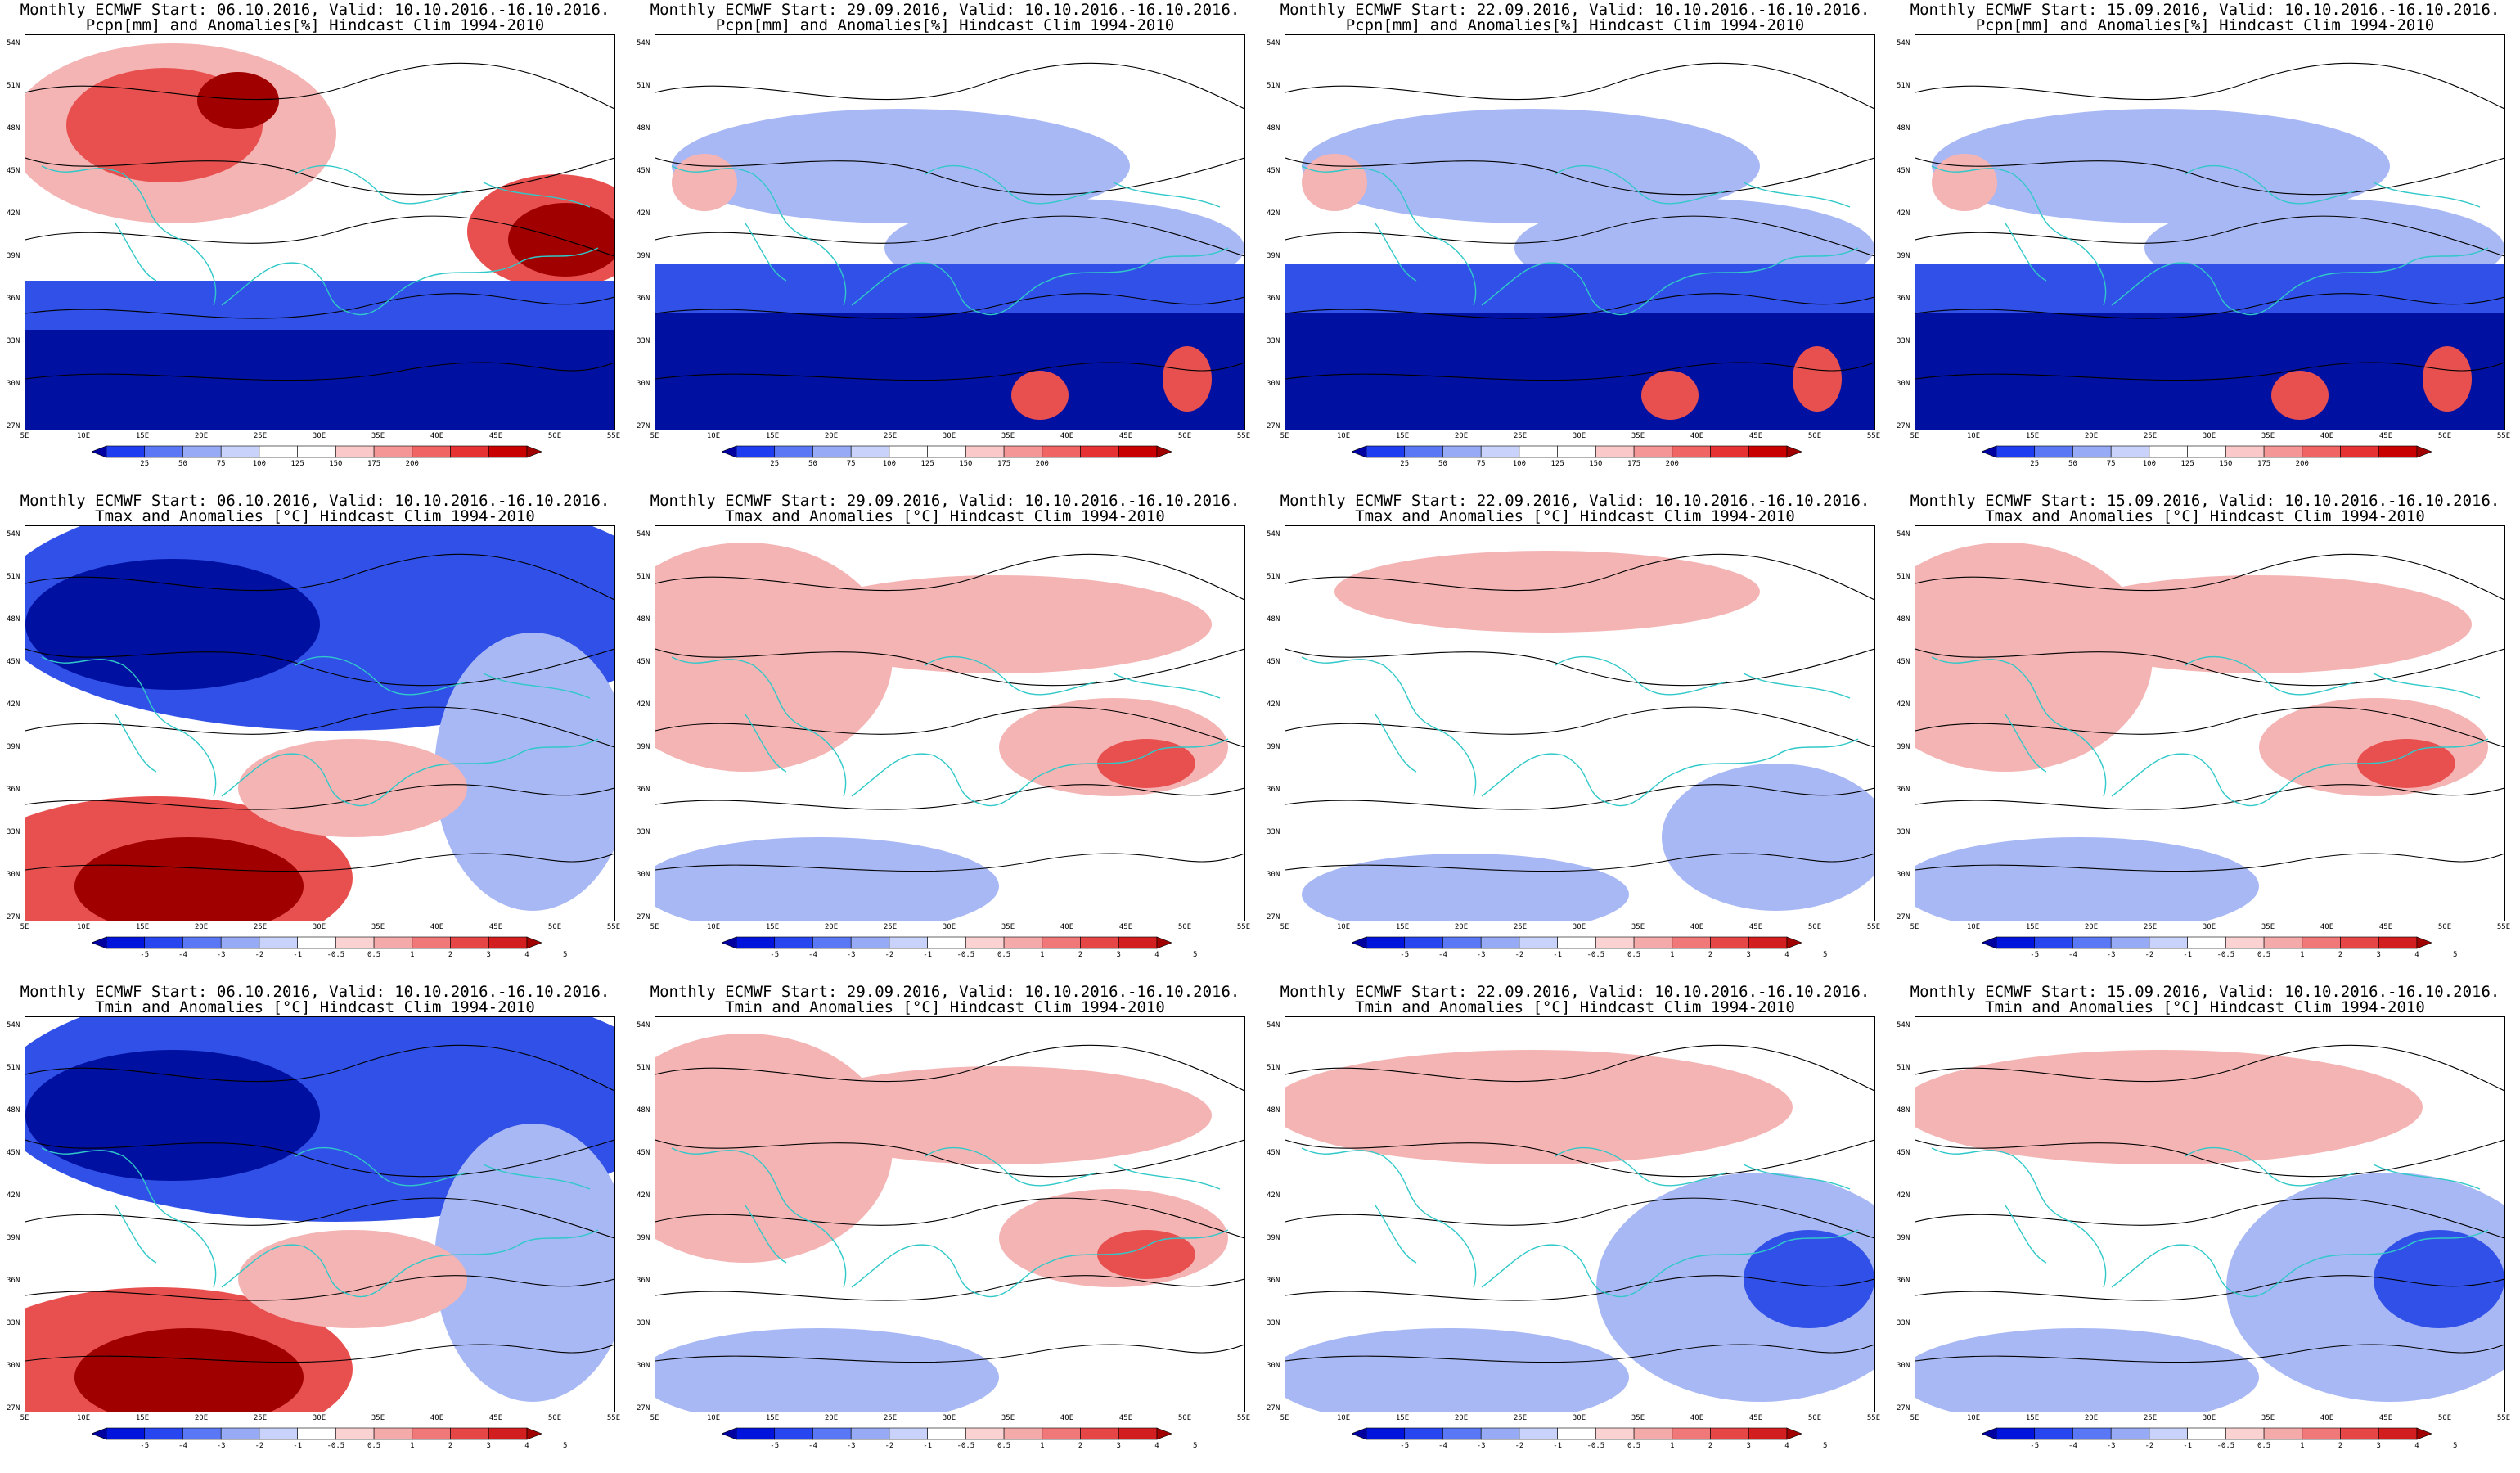 This screenshot has height=1473, width=2520. What do you see at coordinates (1904, 1408) in the screenshot?
I see `latitude-tick-label: 27N` at bounding box center [1904, 1408].